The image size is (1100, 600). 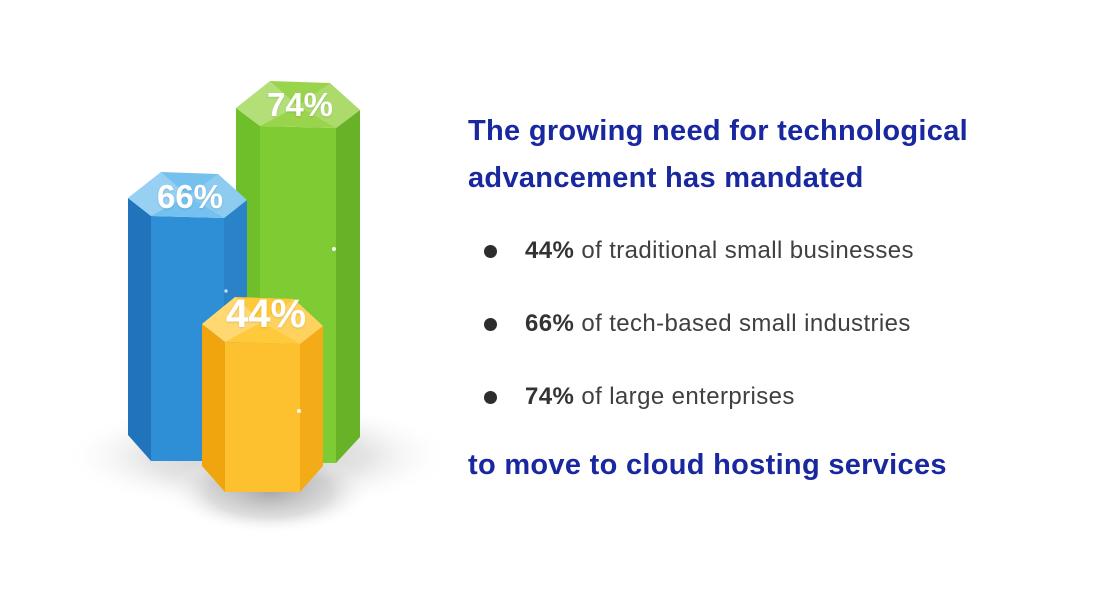 I want to click on bullet-value: 44%, so click(x=550, y=250).